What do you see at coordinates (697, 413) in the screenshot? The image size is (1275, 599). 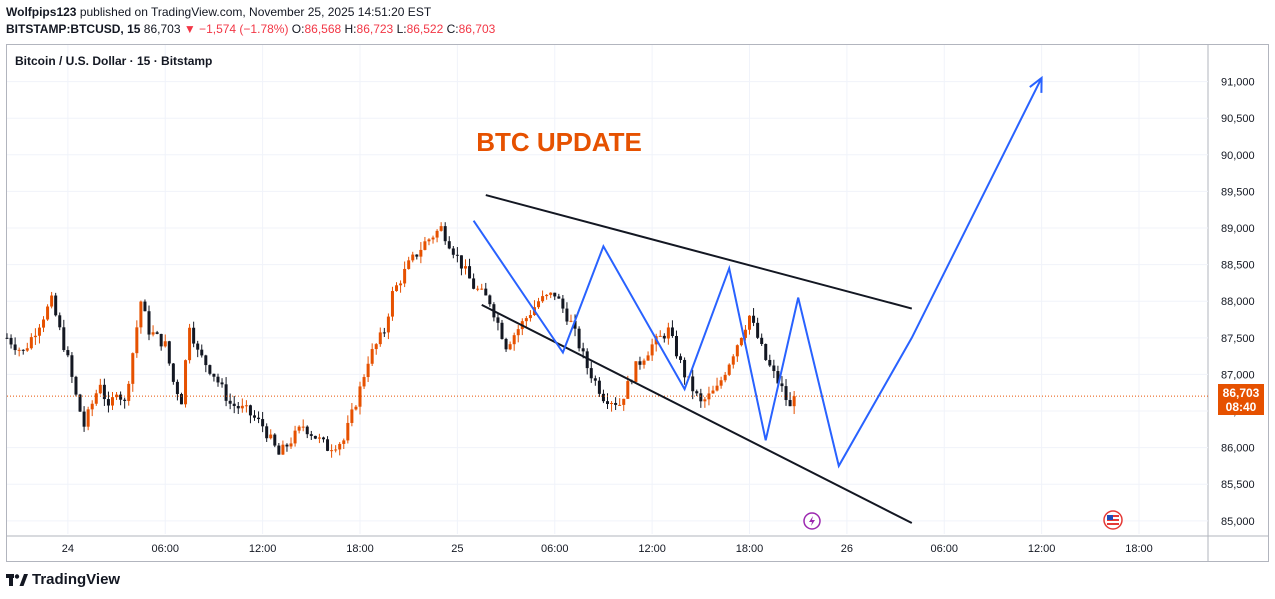 I see `trendline-lower` at bounding box center [697, 413].